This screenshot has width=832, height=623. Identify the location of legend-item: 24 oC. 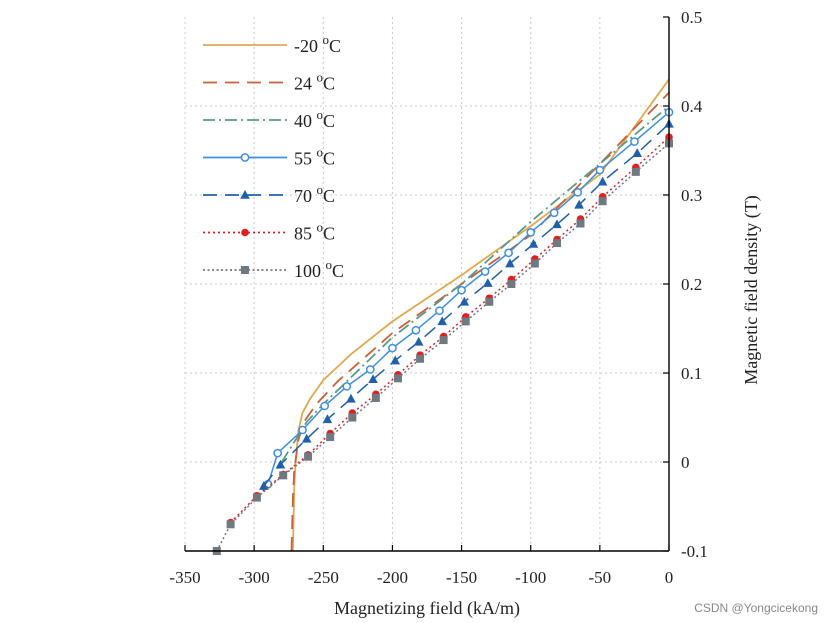
(269, 82).